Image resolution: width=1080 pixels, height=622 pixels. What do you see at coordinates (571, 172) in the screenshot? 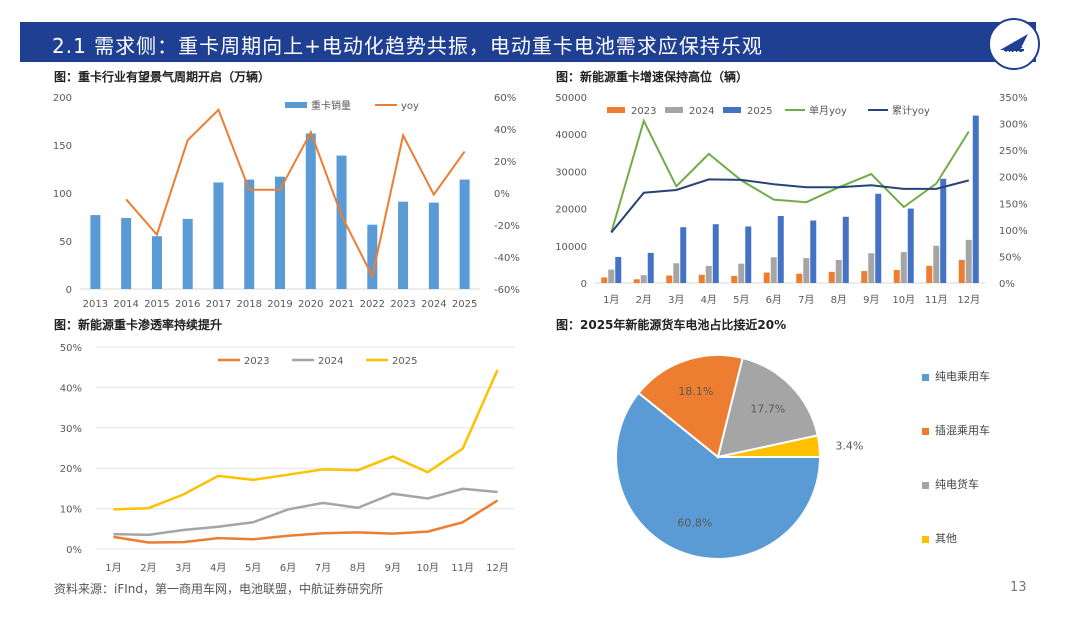
I see `y-tick-label: 30000` at bounding box center [571, 172].